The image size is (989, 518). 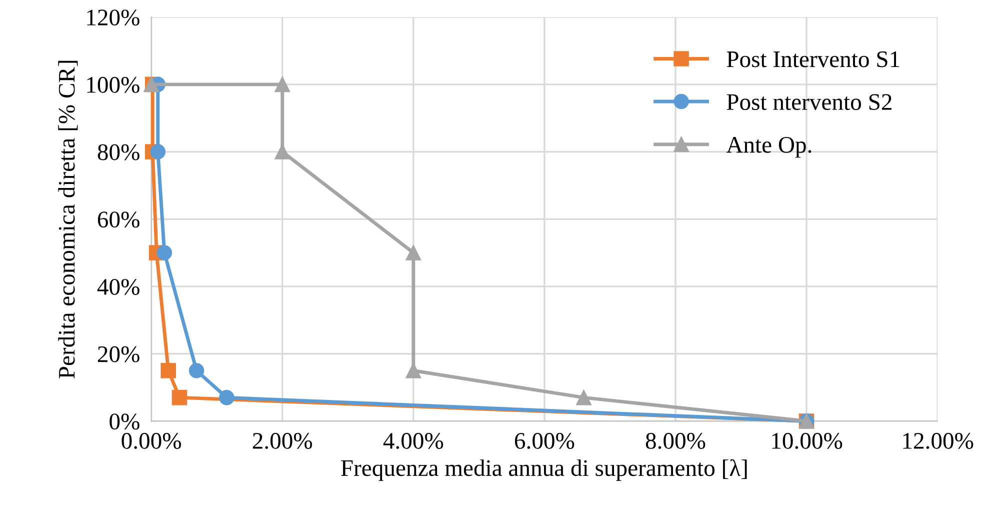 What do you see at coordinates (282, 440) in the screenshot?
I see `x-tick-label: 2.00%` at bounding box center [282, 440].